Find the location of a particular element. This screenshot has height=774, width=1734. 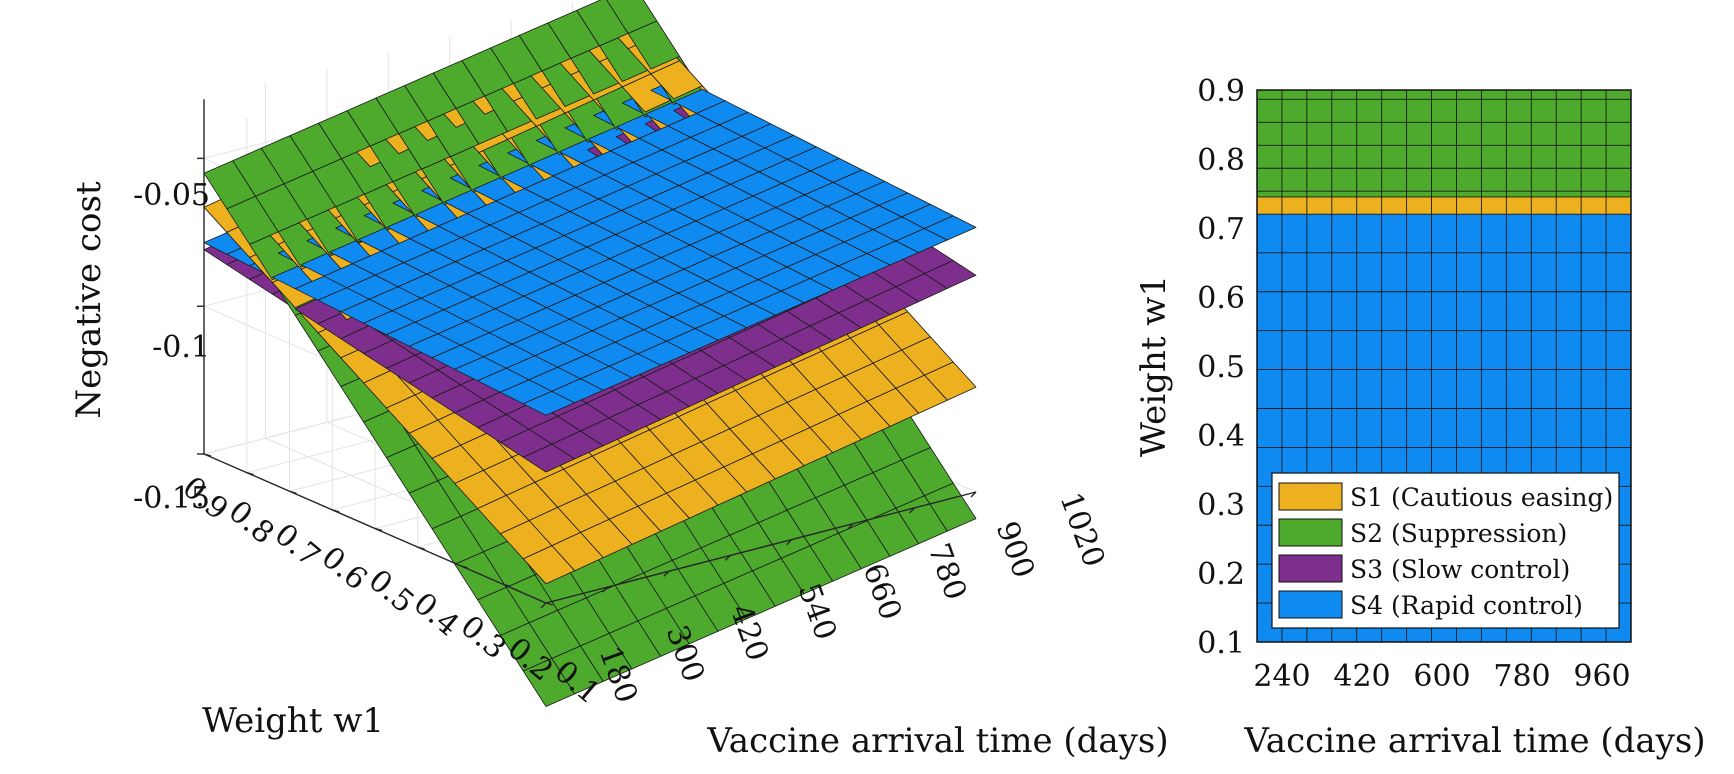

map-y-tick-label: 0.4 is located at coordinates (1221, 436).